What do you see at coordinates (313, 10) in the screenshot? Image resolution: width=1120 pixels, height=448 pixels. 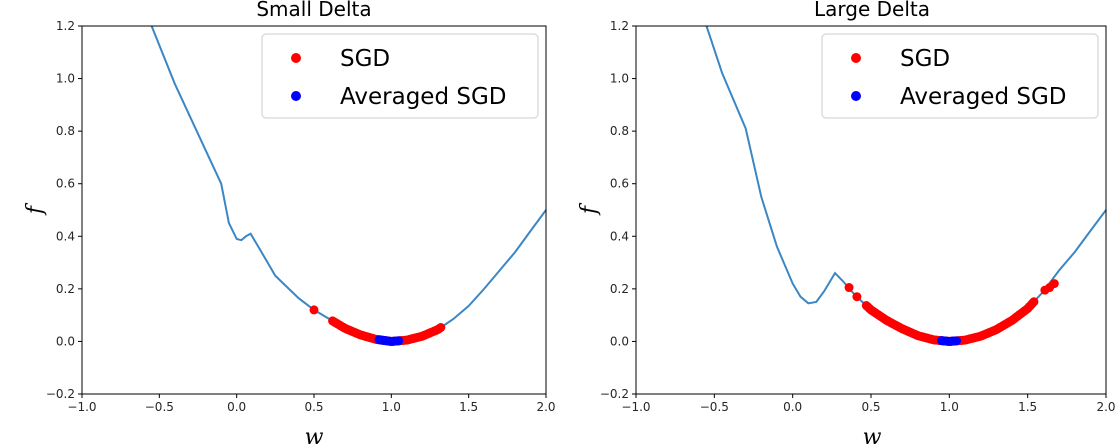 I see `chart-title: Small Delta` at bounding box center [313, 10].